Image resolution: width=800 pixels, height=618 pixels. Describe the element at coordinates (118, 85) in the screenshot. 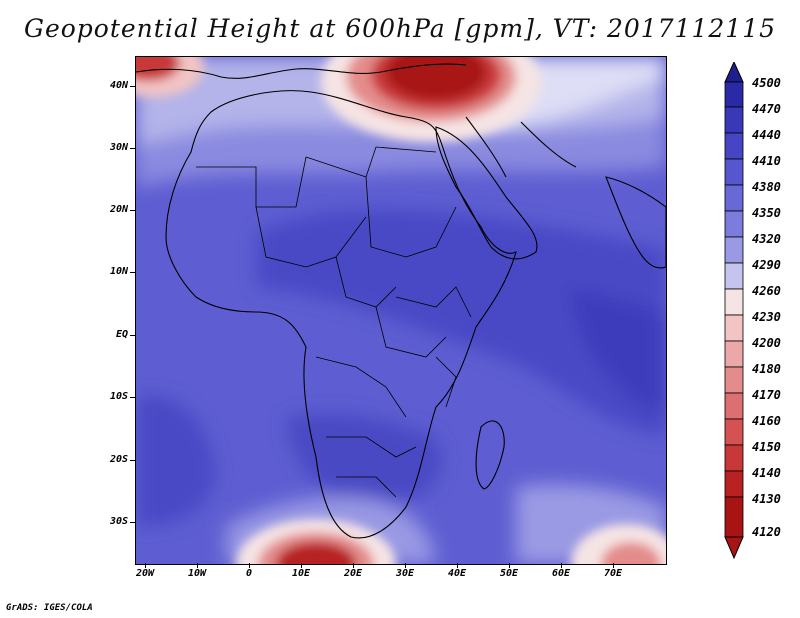

I see `lat-label-40n: 40N` at that location.